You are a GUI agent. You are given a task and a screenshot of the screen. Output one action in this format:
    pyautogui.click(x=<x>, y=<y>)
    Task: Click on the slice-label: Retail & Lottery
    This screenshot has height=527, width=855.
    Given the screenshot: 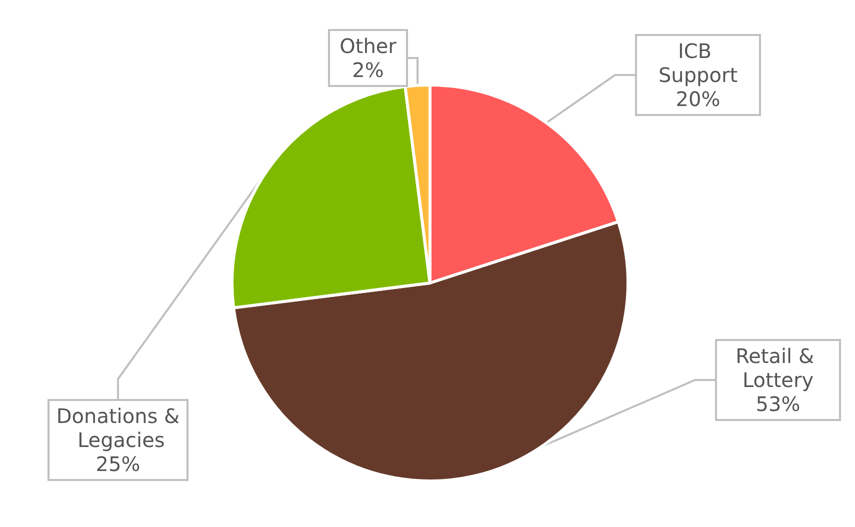 What is the action you would take?
    pyautogui.click(x=778, y=368)
    